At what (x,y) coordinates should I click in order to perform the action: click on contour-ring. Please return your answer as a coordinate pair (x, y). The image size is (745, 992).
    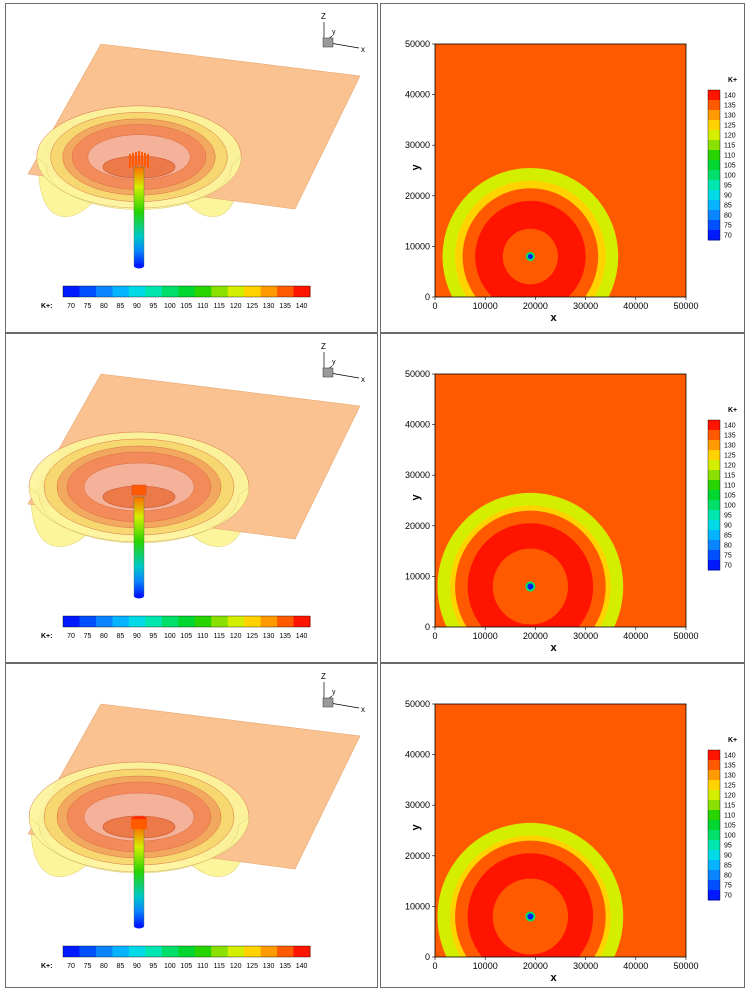
    Looking at the image, I should click on (530, 916).